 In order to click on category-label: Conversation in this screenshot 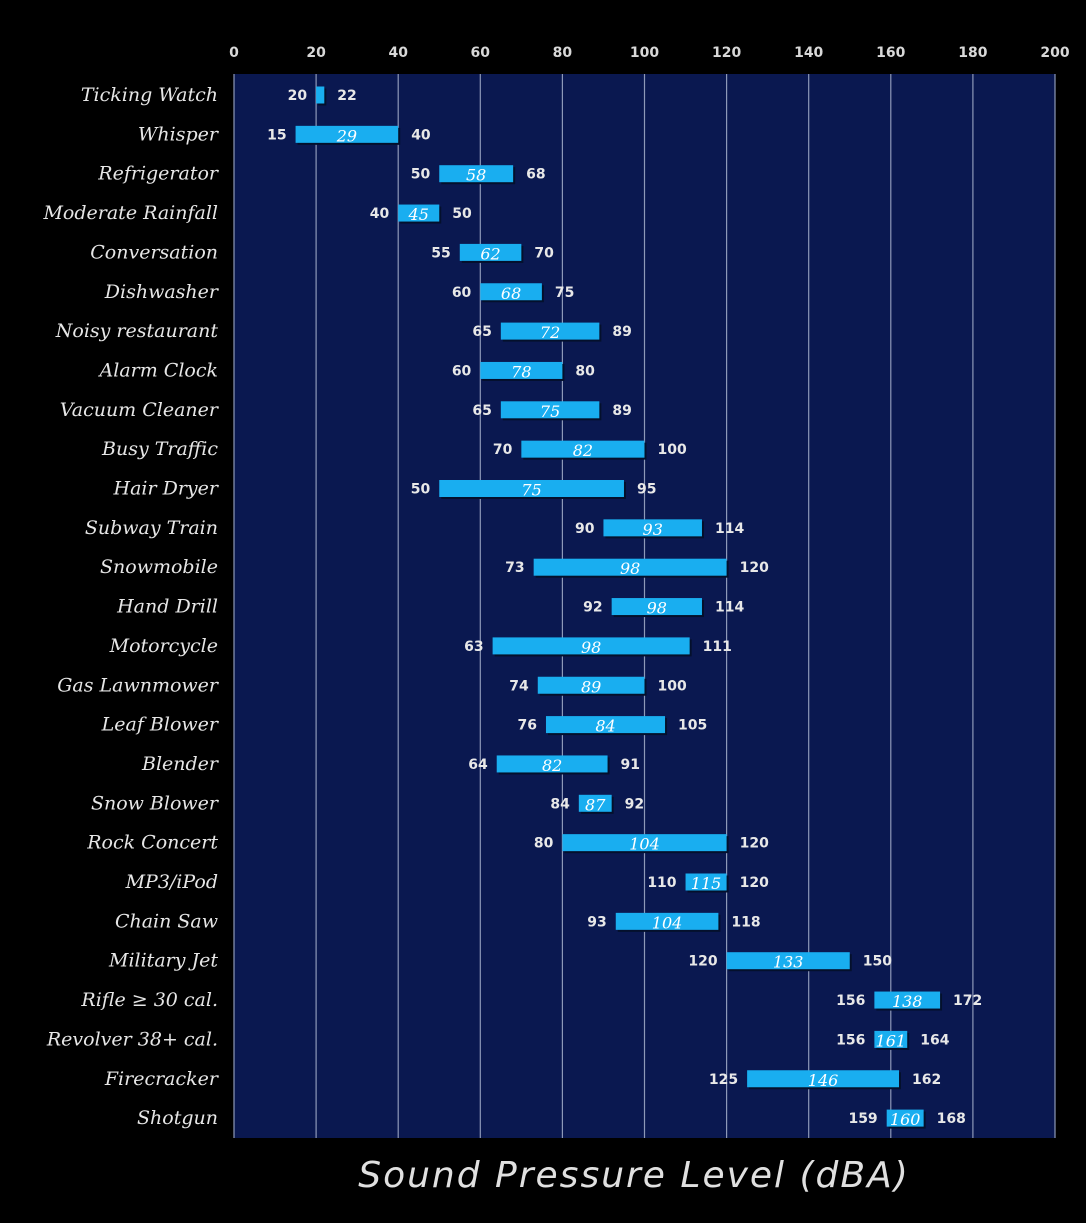, I will do `click(154, 252)`.